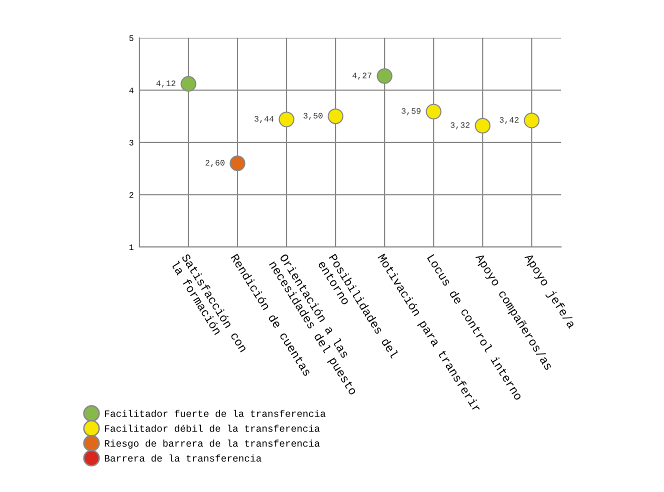  Describe the element at coordinates (212, 444) in the screenshot. I see `legend-label: Riesgo de barrera de la transferencia` at that location.